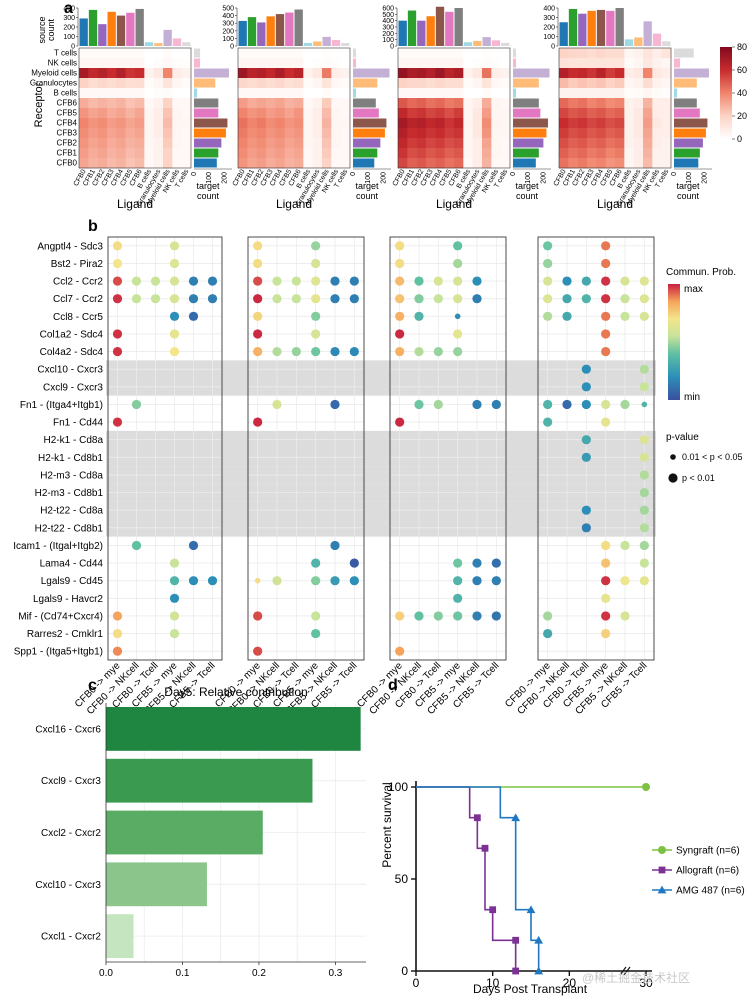 The width and height of the screenshot is (748, 998). What do you see at coordinates (209, 178) in the screenshot?
I see `target-tick-label: 100` at bounding box center [209, 178].